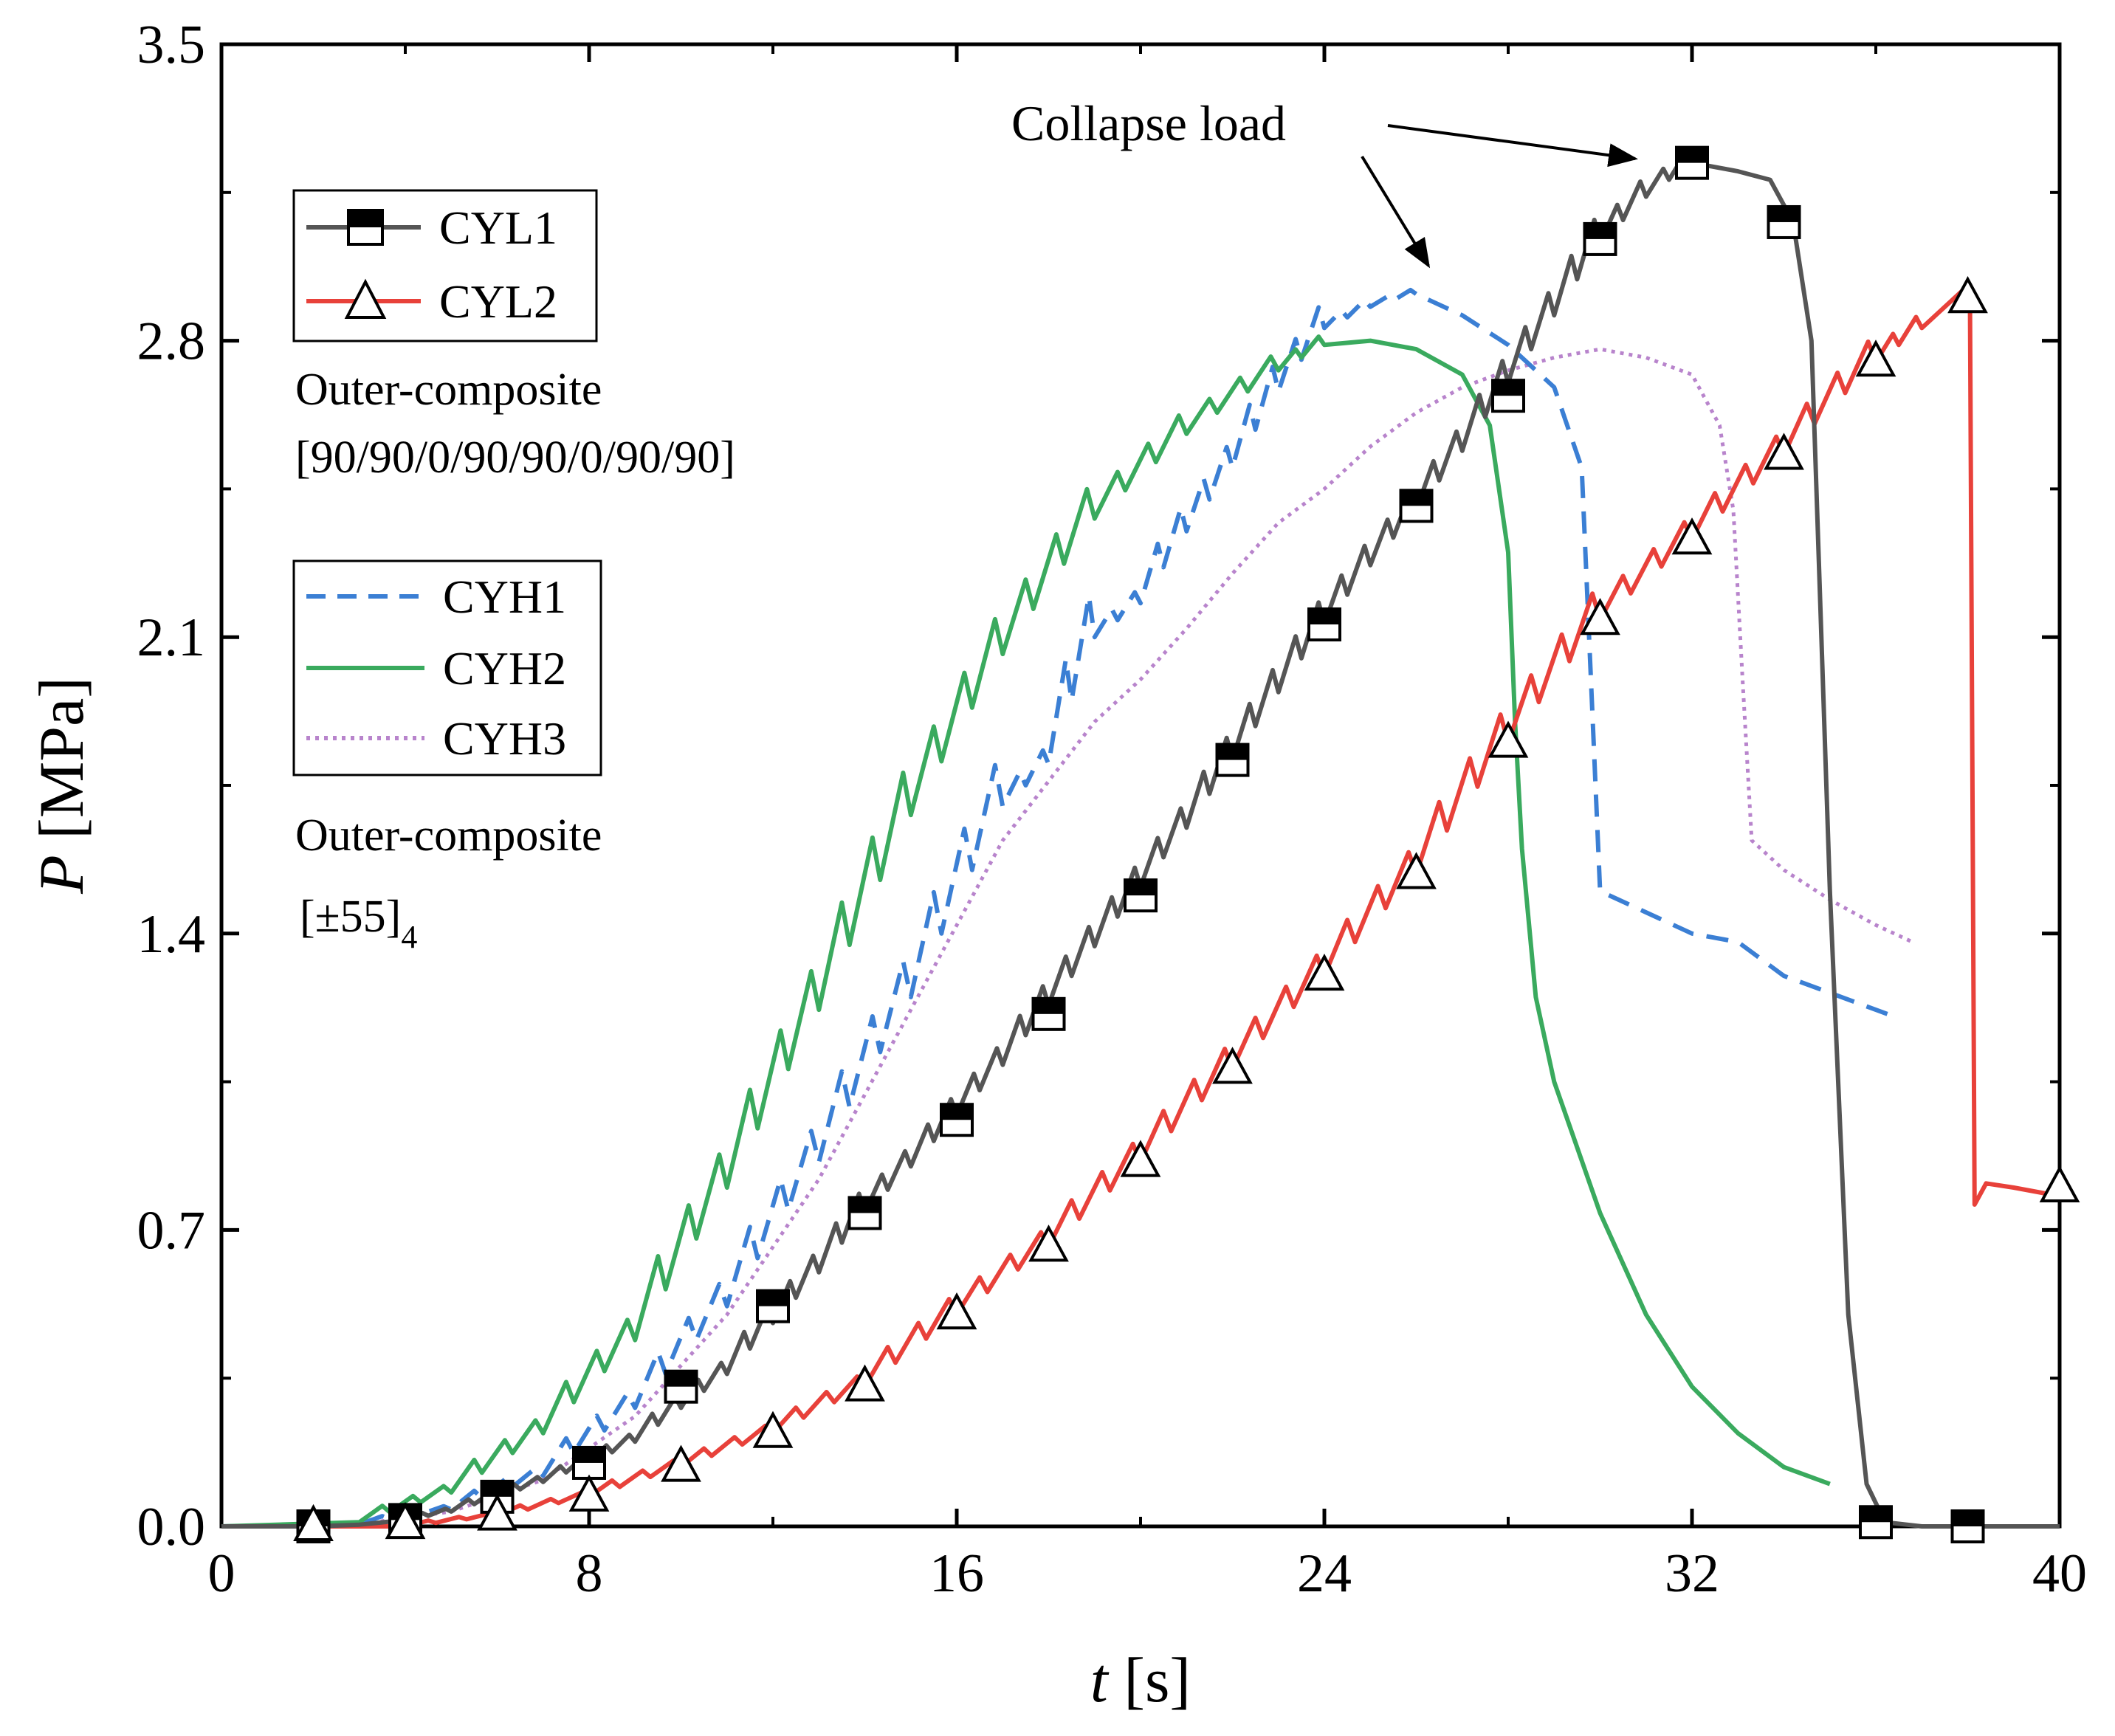 The image size is (2115, 1736). Describe the element at coordinates (504, 738) in the screenshot. I see `legend-cyh3-label: CYH3` at that location.